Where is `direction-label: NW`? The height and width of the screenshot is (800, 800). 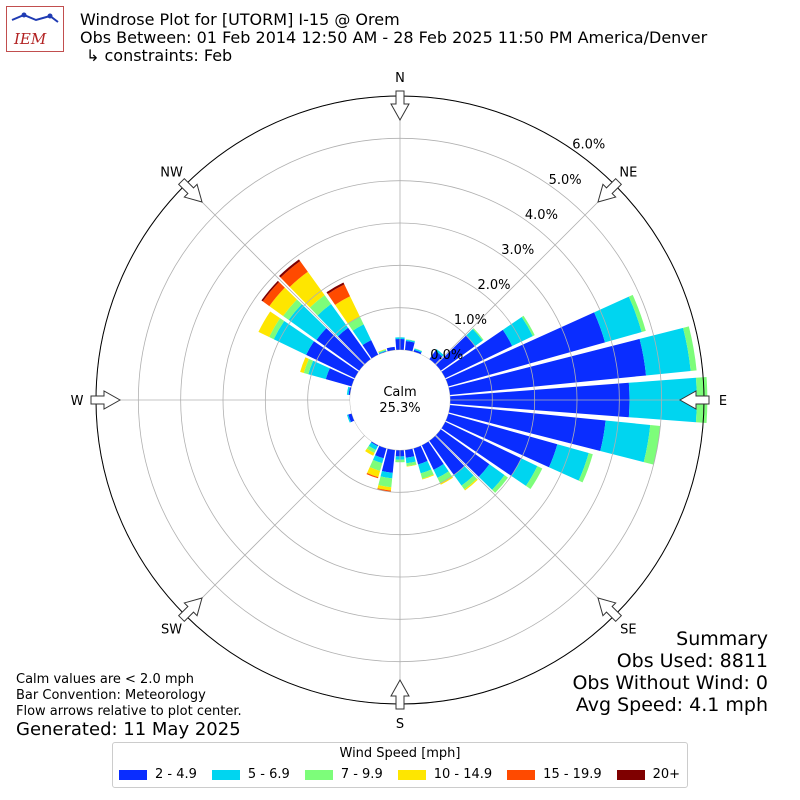
direction-label: NW is located at coordinates (171, 173).